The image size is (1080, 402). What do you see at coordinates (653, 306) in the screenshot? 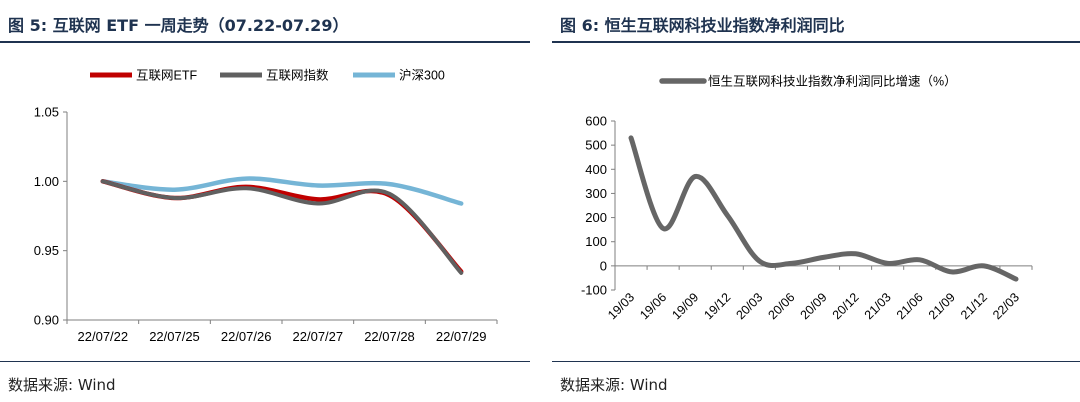
I see `x-tick-label: 19/06` at bounding box center [653, 306].